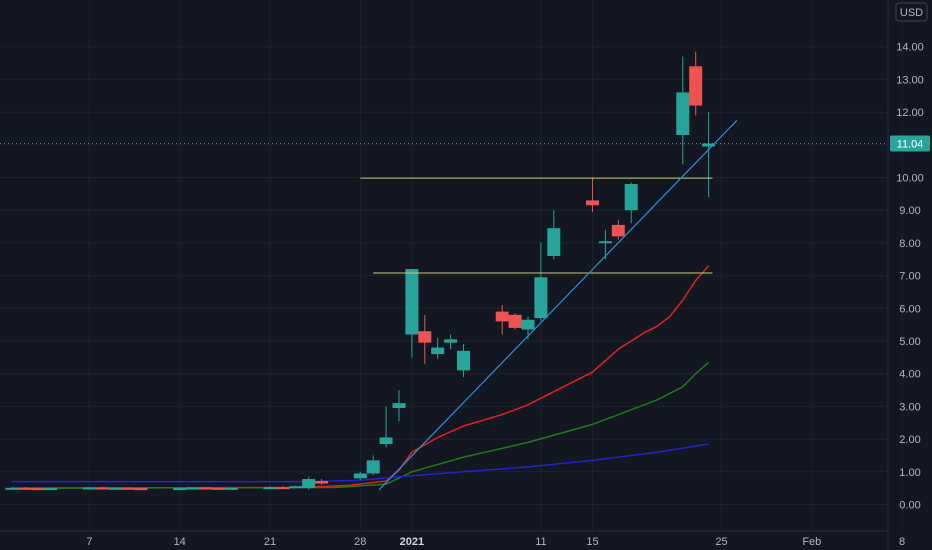 The width and height of the screenshot is (932, 550). Describe the element at coordinates (412, 542) in the screenshot. I see `x-tick-label: 2021` at that location.